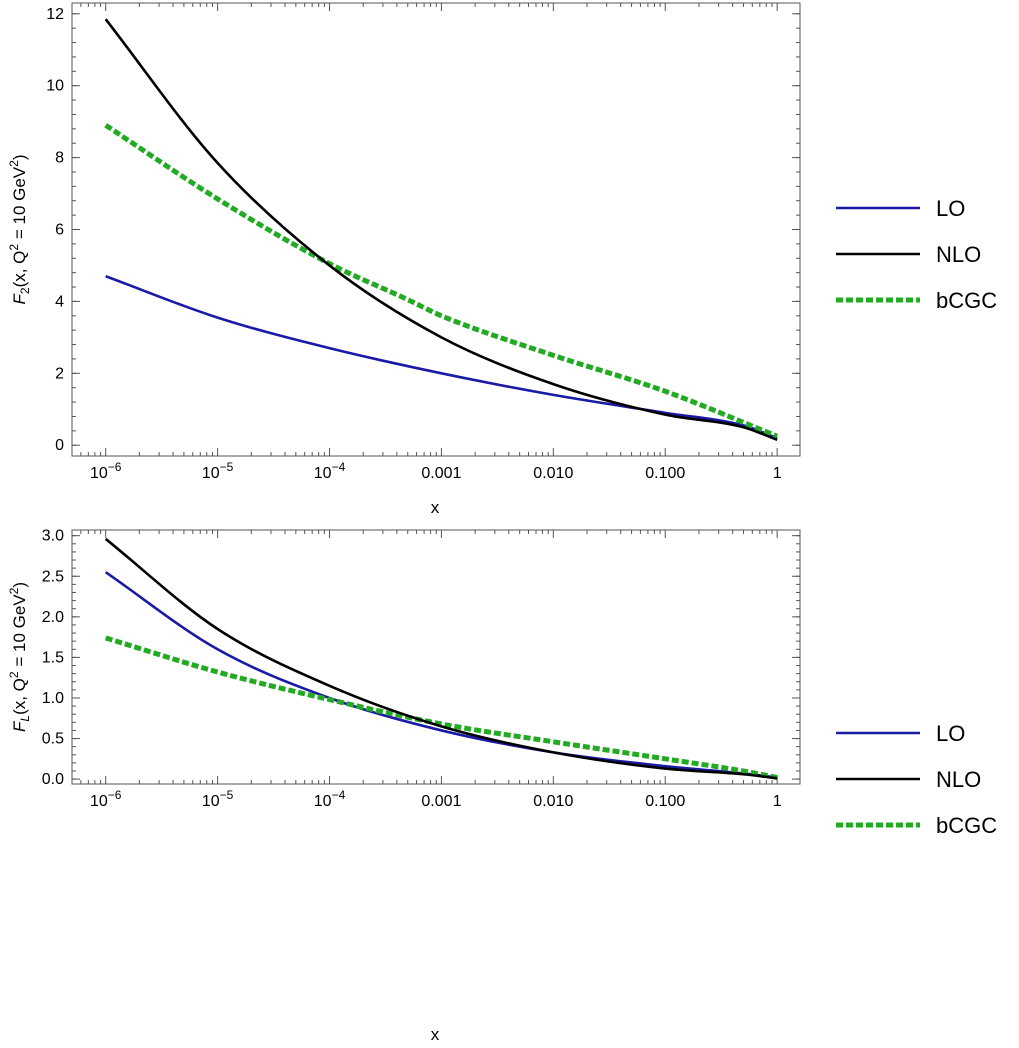  I want to click on y-tick-label: 0, so click(59, 445).